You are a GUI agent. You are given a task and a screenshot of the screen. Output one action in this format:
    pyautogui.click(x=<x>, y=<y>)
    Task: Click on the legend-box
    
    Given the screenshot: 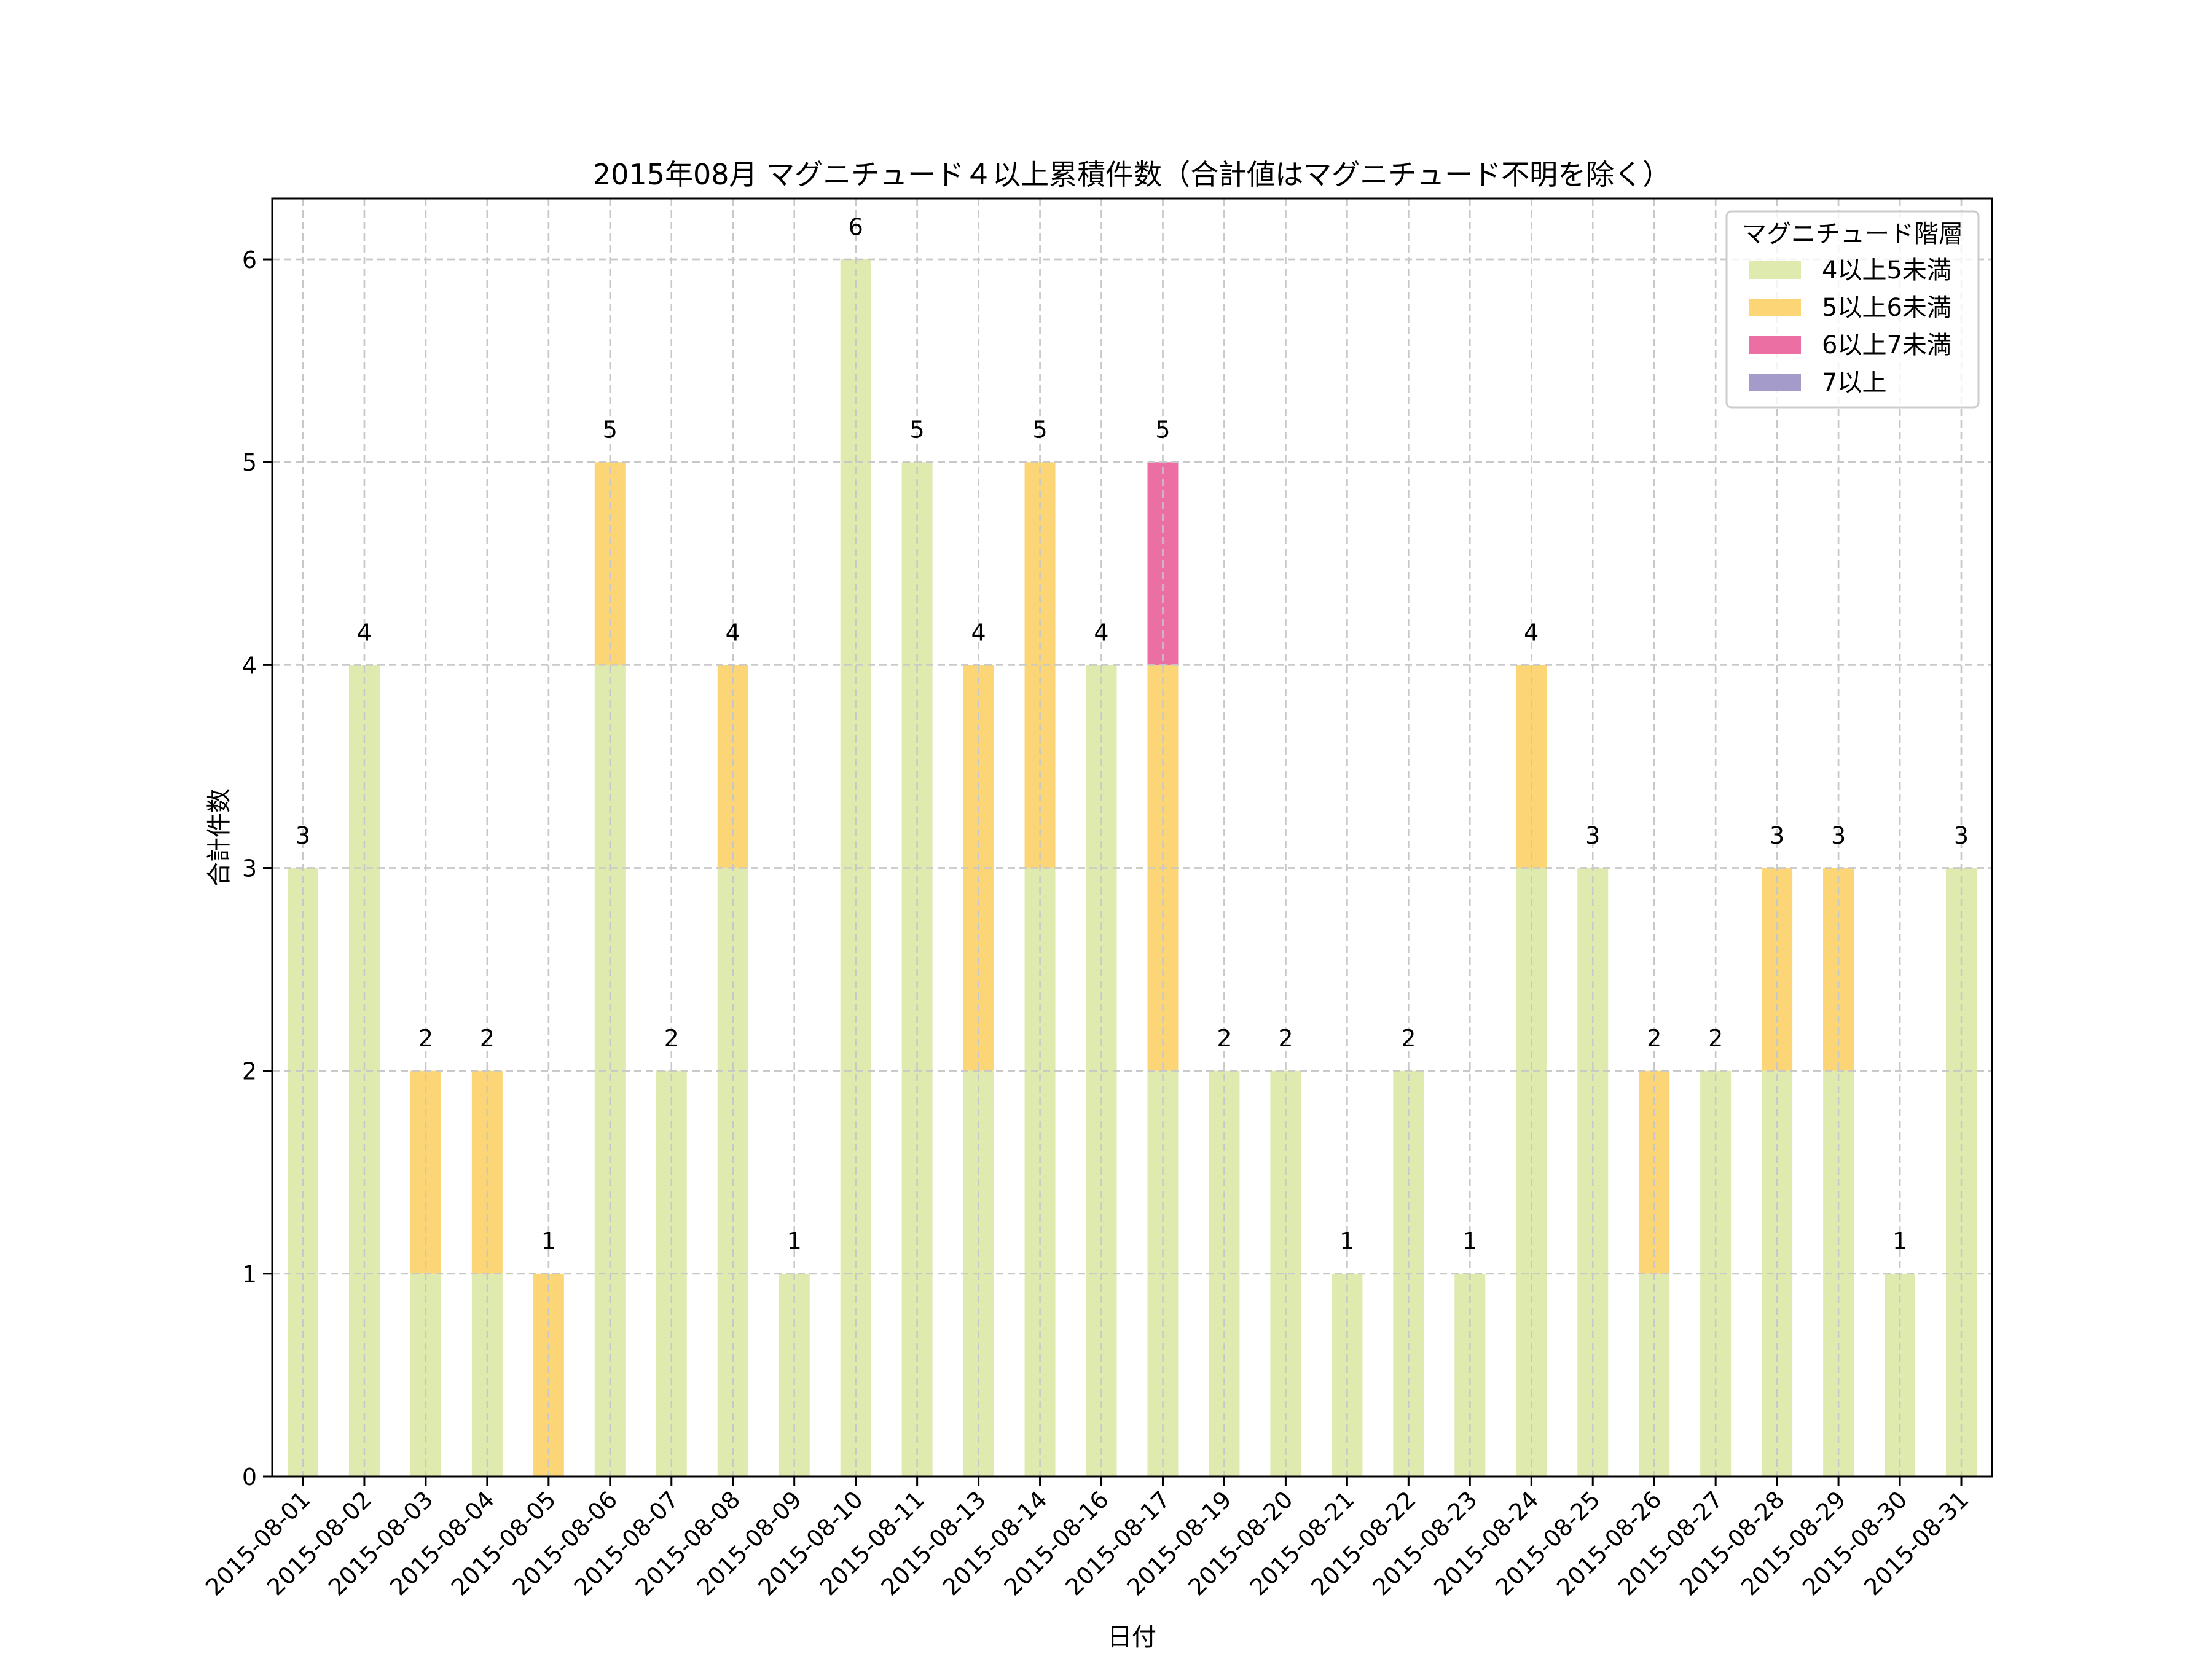 What is the action you would take?
    pyautogui.click(x=1852, y=309)
    